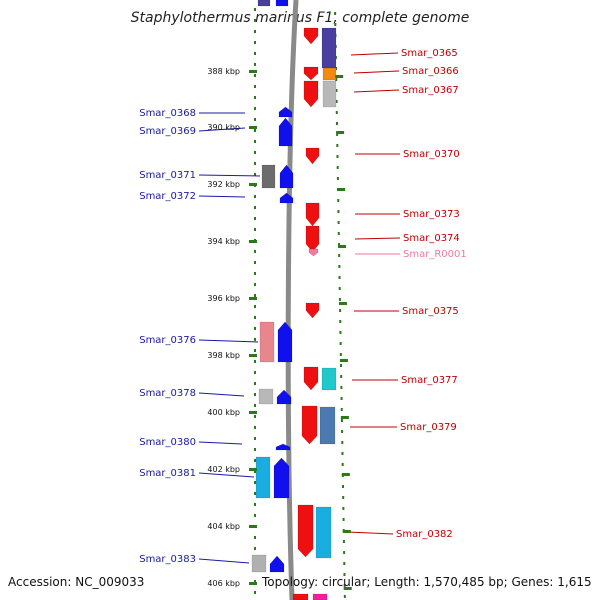  I want to click on gene-label-smar-0373: Smar_0373, so click(431, 214).